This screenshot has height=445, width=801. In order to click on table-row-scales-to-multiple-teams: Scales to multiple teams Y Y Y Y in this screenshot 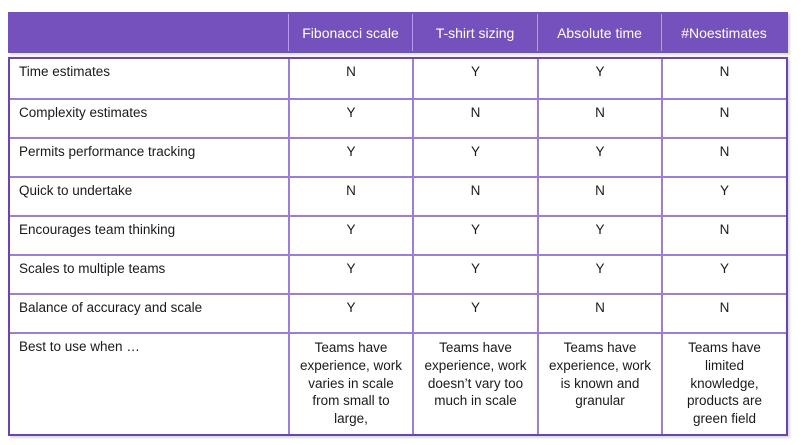, I will do `click(398, 273)`.